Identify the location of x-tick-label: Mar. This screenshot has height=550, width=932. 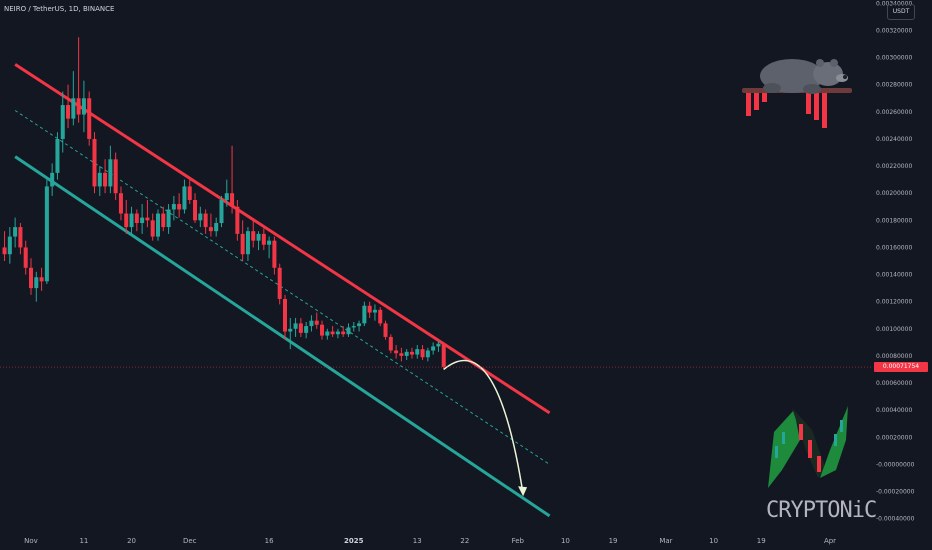
(665, 541).